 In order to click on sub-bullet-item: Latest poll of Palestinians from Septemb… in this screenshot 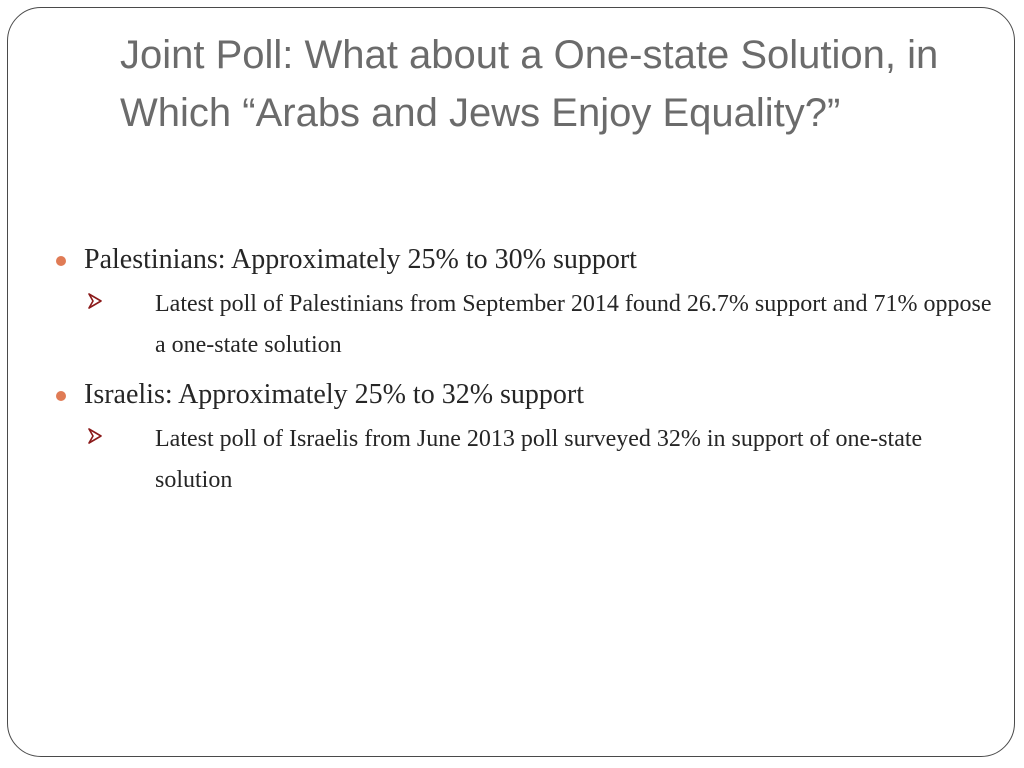, I will do `click(523, 325)`.